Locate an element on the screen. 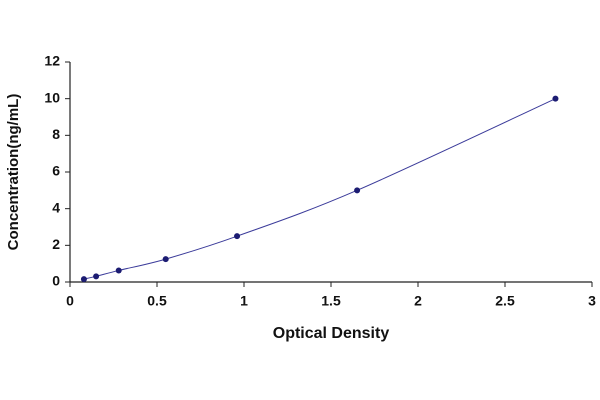  x-tick-label: 2.5 is located at coordinates (505, 301).